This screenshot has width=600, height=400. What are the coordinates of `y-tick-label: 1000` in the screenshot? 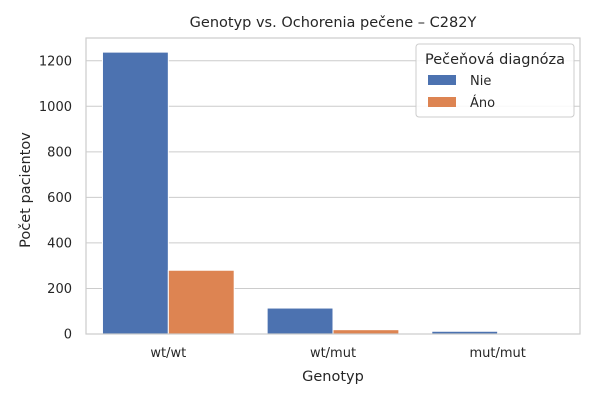 It's located at (55, 107).